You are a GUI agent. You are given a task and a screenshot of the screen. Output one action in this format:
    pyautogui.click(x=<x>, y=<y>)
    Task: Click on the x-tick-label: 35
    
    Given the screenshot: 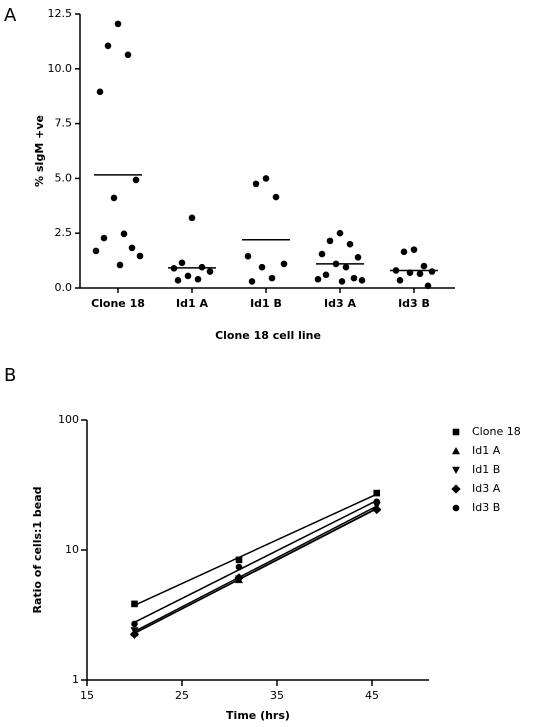 What is the action you would take?
    pyautogui.click(x=277, y=695)
    